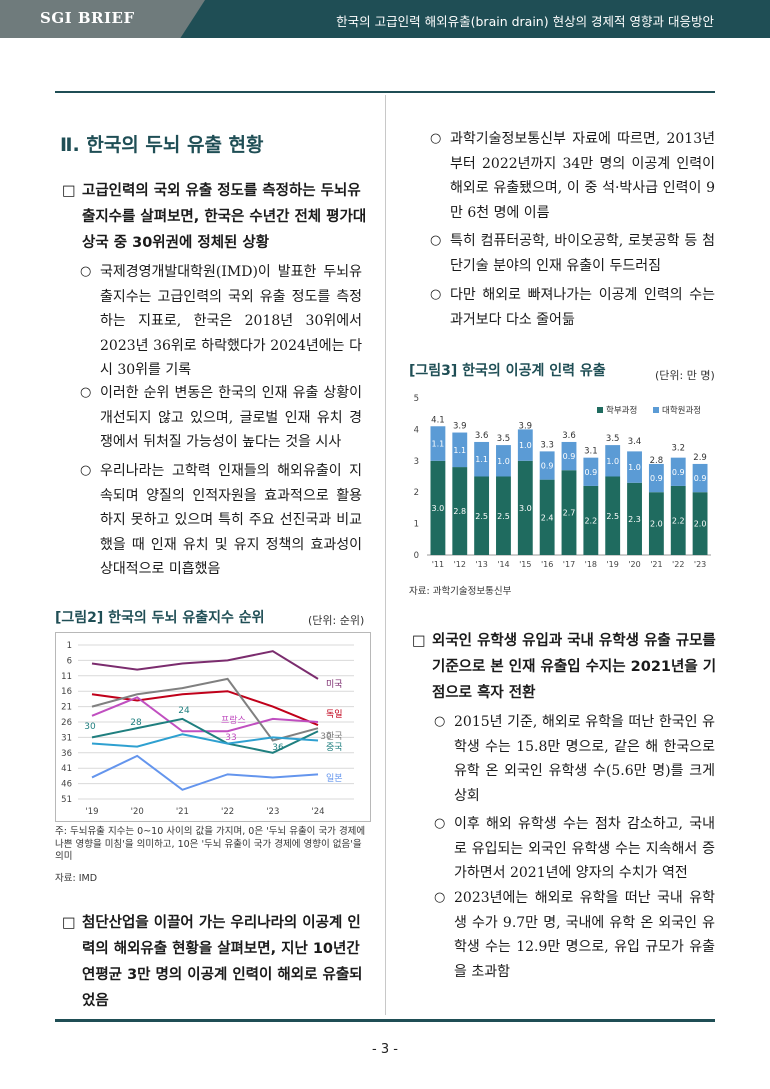  I want to click on fig2-series-label-2: 프랑스, so click(233, 720).